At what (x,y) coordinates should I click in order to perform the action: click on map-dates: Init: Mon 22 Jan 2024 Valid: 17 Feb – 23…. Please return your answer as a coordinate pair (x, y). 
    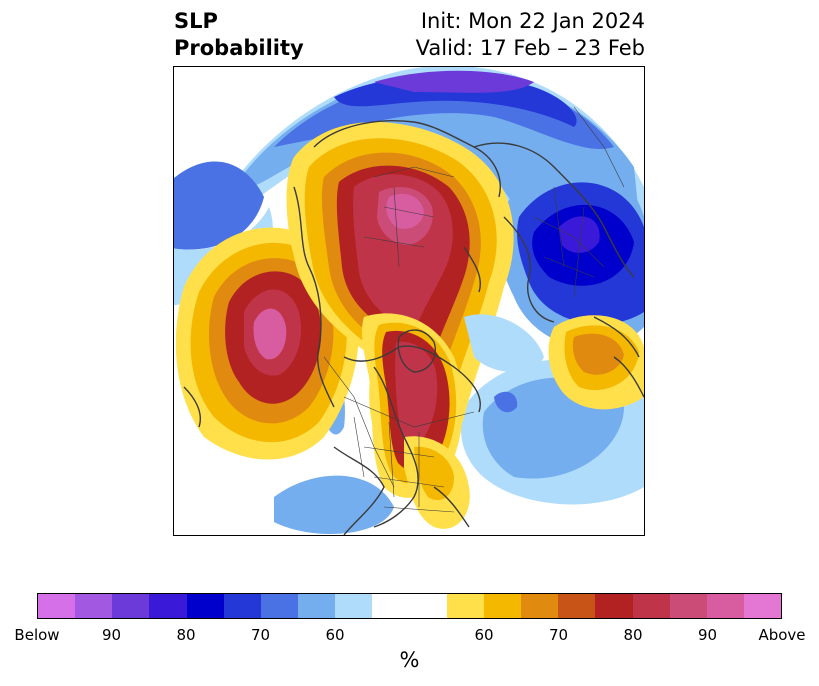
    Looking at the image, I should click on (530, 35).